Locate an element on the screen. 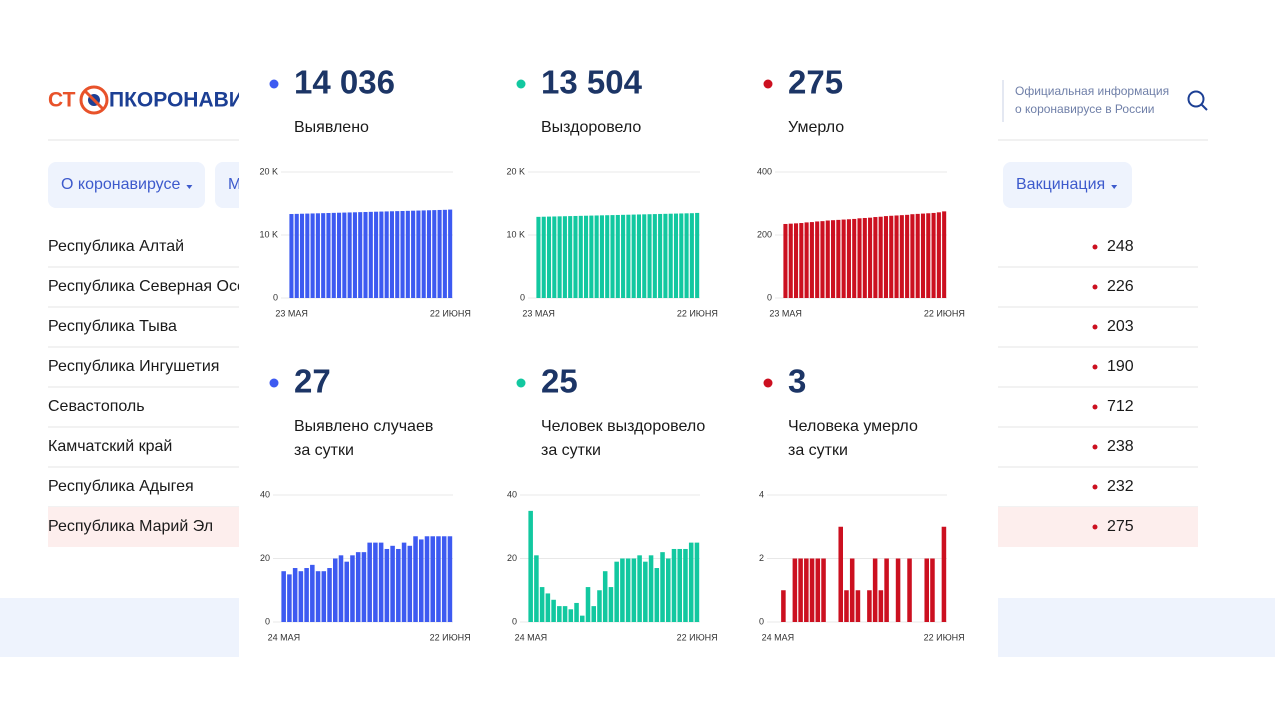  nav-pill is located at coordinates (1067, 185).